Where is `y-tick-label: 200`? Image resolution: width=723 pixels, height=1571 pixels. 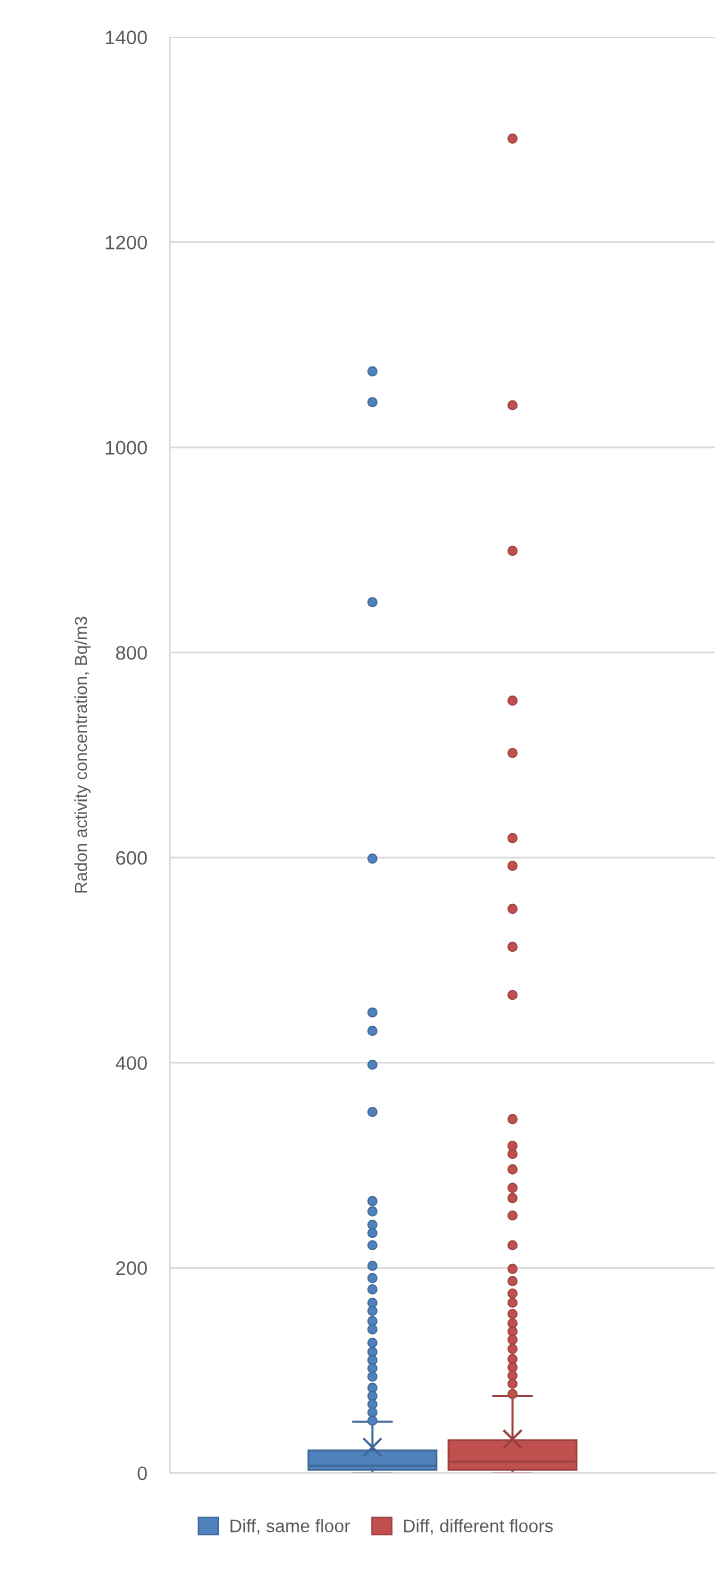 y-tick-label: 200 is located at coordinates (131, 1268).